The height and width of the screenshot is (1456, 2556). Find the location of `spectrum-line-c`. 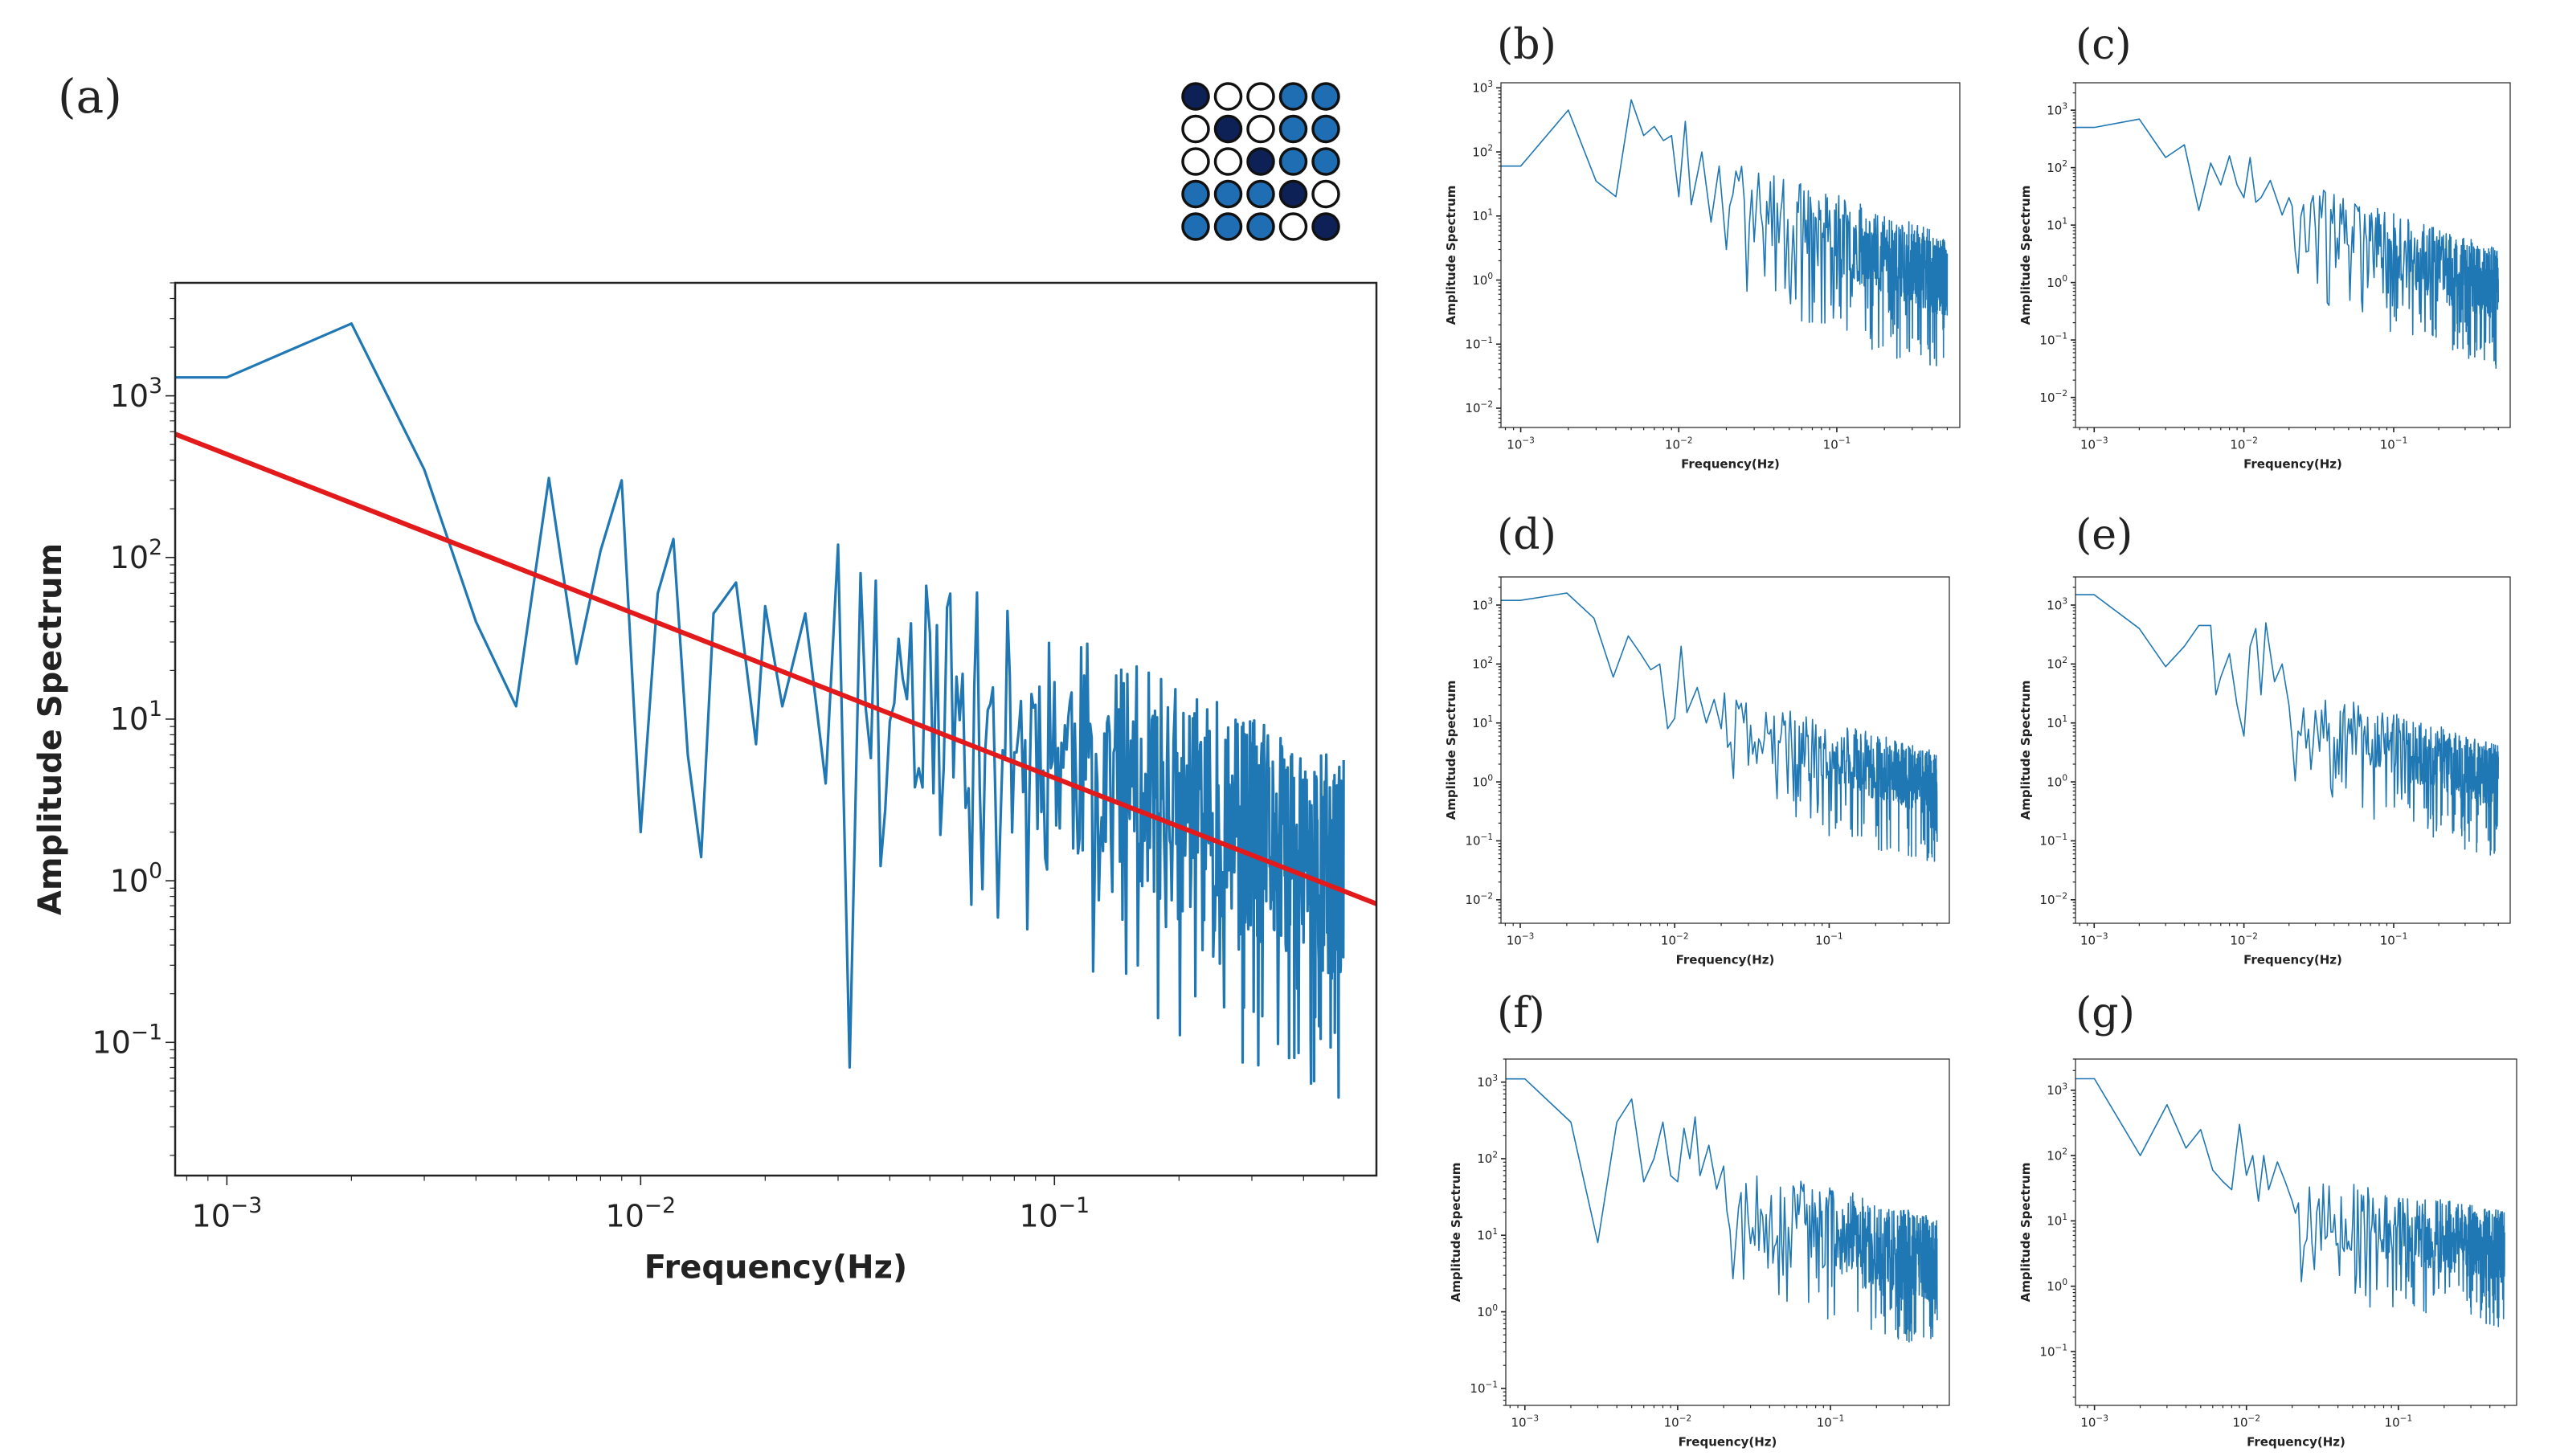

spectrum-line-c is located at coordinates (2287, 244).